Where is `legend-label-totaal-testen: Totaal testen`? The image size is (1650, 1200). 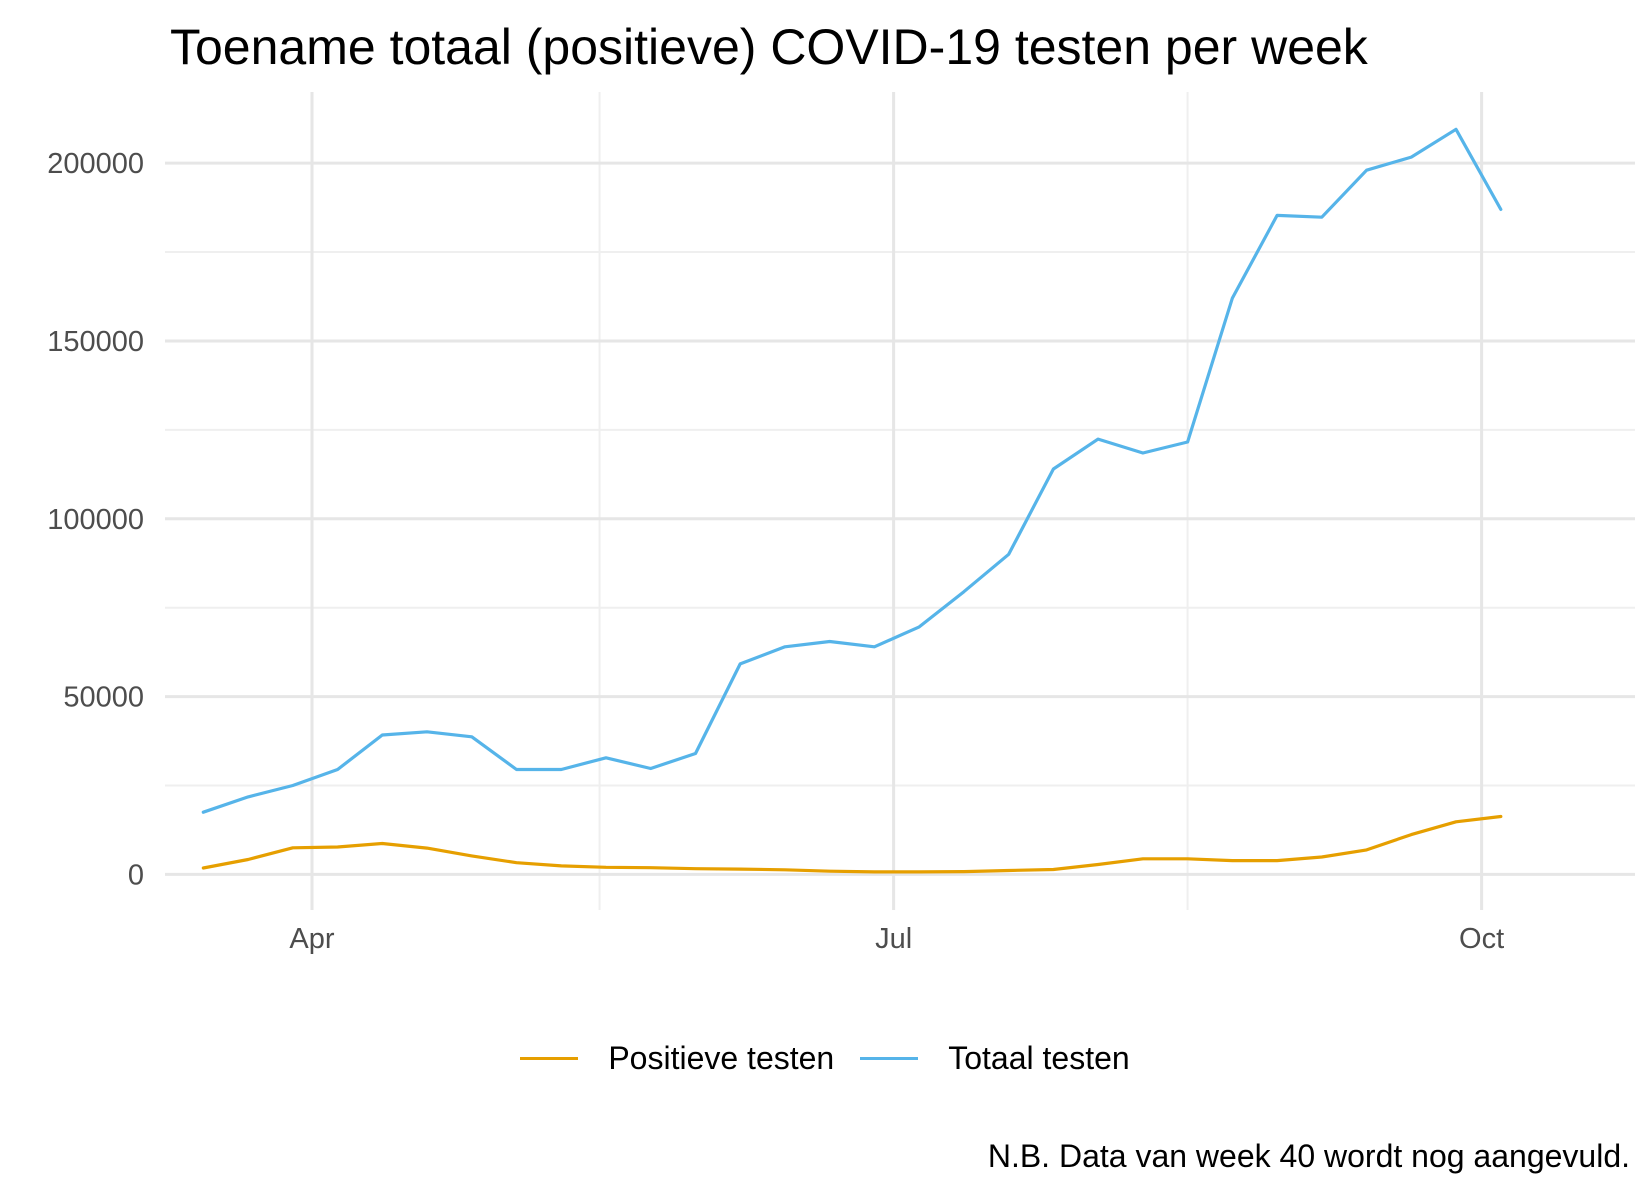
legend-label-totaal-testen: Totaal testen is located at coordinates (1039, 1058).